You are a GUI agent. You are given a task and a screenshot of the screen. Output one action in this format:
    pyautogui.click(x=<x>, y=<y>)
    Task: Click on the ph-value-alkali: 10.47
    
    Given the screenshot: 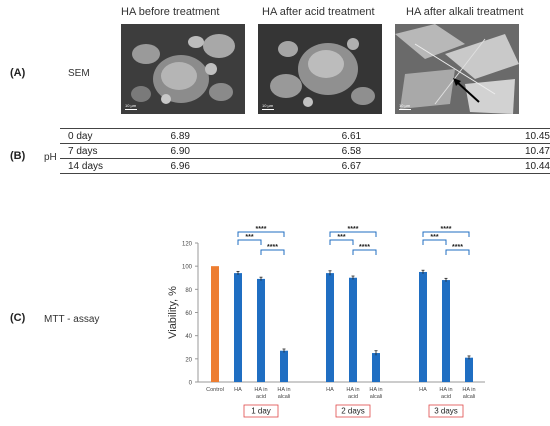 What is the action you would take?
    pyautogui.click(x=482, y=151)
    